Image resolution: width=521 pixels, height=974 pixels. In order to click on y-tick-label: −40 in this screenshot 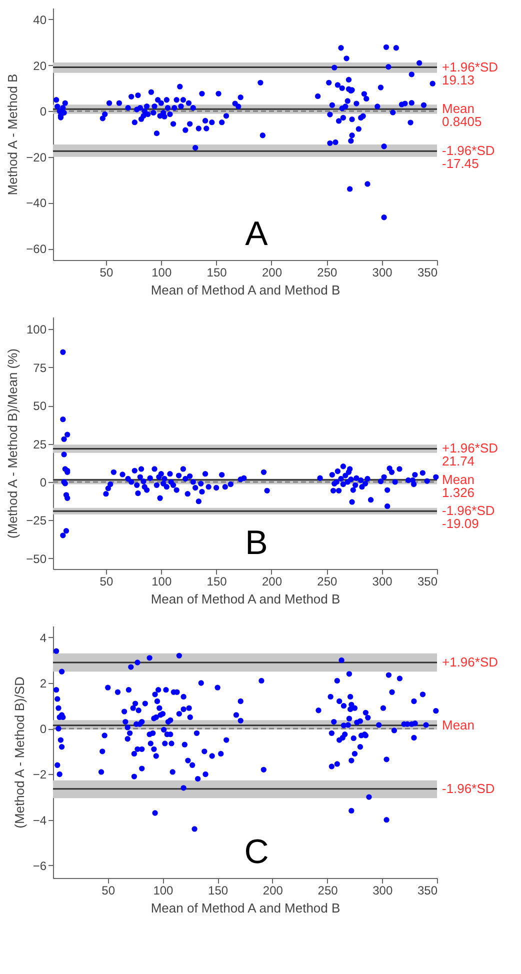, I will do `click(36, 203)`.